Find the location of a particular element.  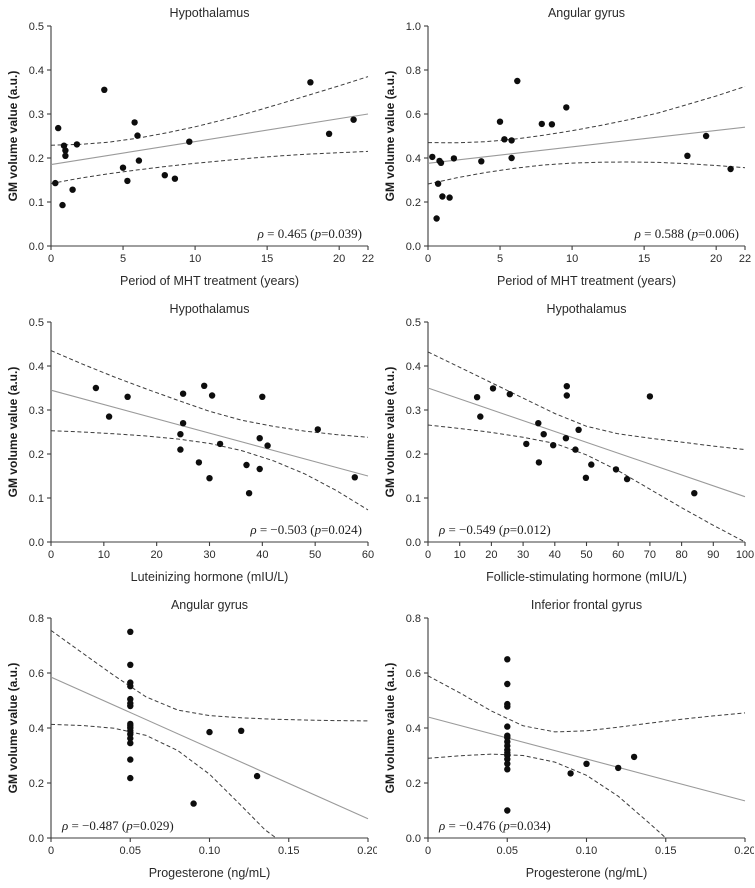

rho-value: = −0.503 ( is located at coordinates (285, 529).